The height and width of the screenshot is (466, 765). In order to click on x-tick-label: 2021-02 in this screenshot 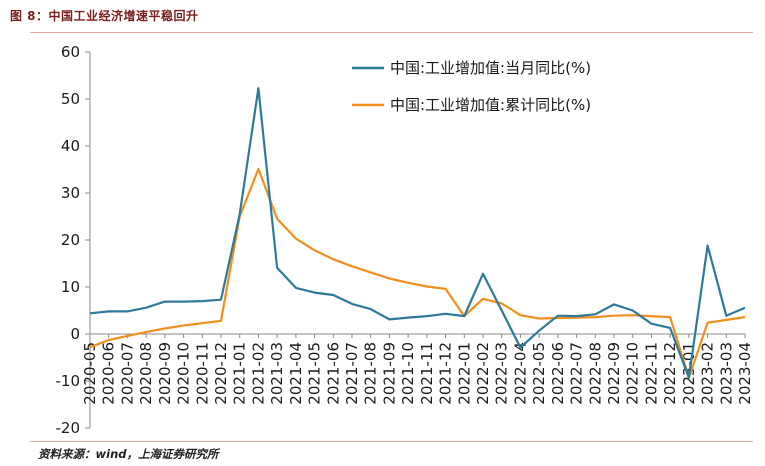, I will do `click(258, 373)`.